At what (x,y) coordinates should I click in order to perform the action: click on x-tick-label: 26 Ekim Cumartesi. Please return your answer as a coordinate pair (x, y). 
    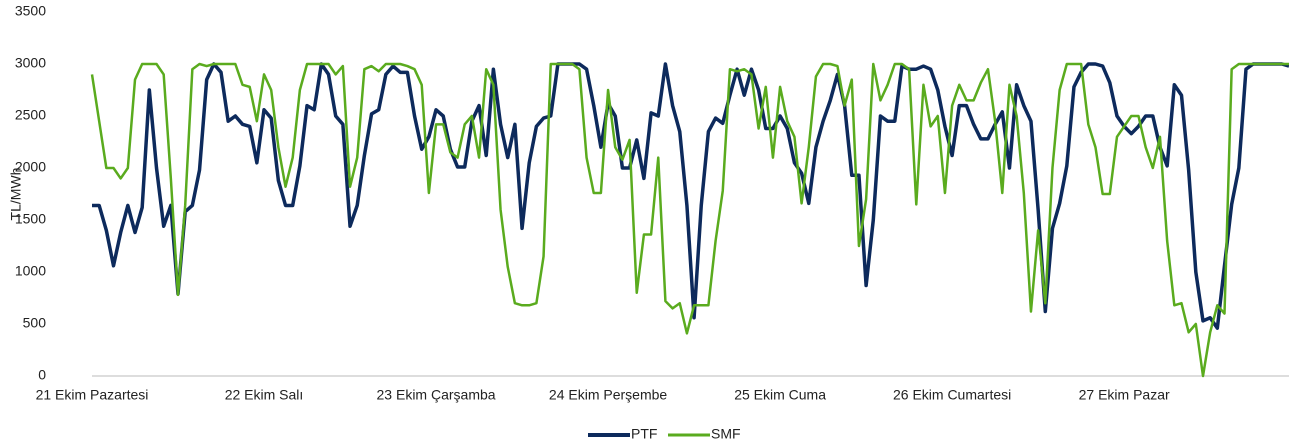
    Looking at the image, I should click on (952, 395).